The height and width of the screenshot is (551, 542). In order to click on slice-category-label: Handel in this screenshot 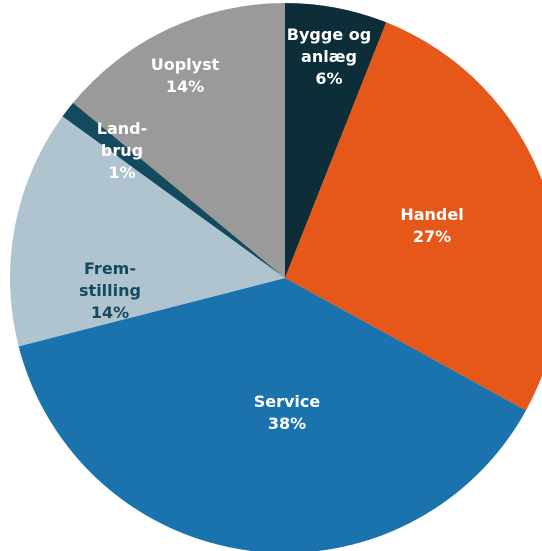, I will do `click(431, 214)`.